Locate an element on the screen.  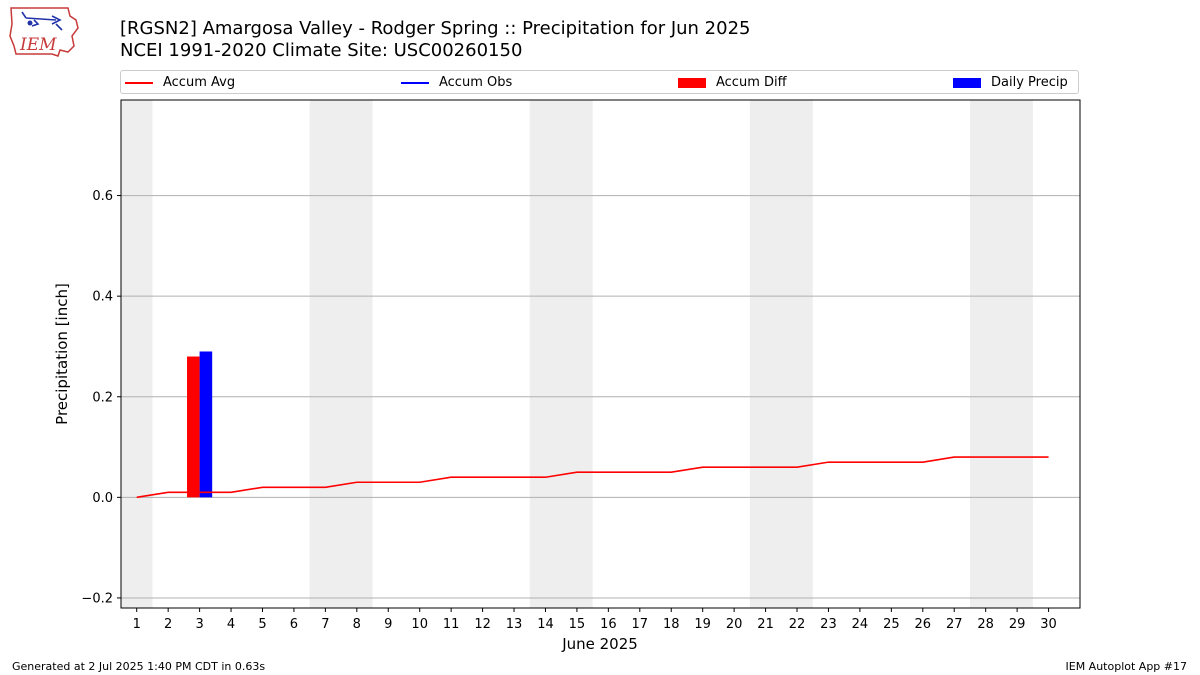
bar-daily-precip is located at coordinates (206, 424).